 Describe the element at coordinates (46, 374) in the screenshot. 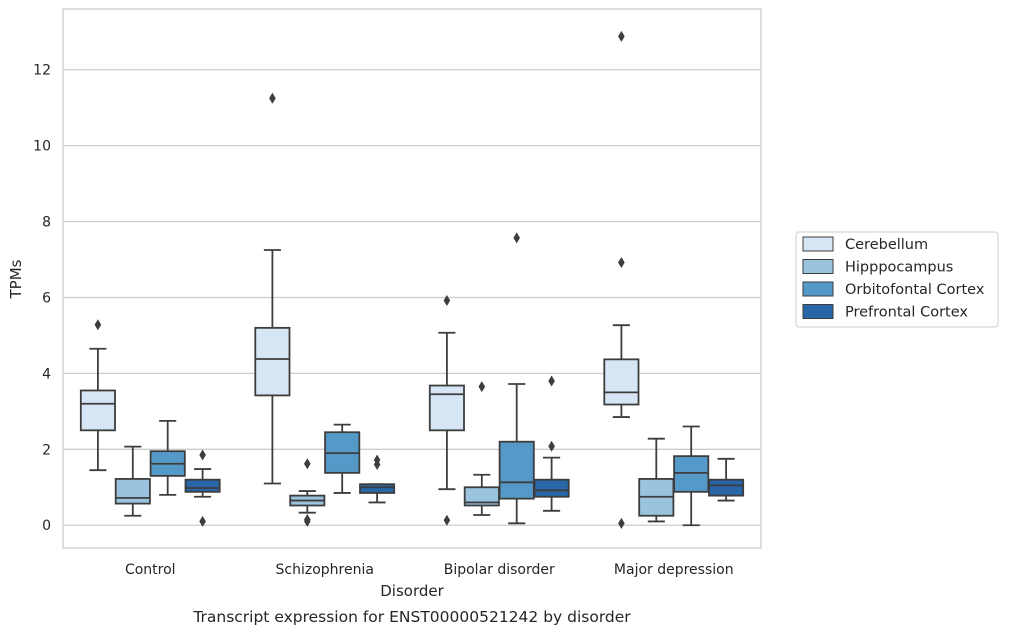

I see `y-tick-label: 4` at that location.